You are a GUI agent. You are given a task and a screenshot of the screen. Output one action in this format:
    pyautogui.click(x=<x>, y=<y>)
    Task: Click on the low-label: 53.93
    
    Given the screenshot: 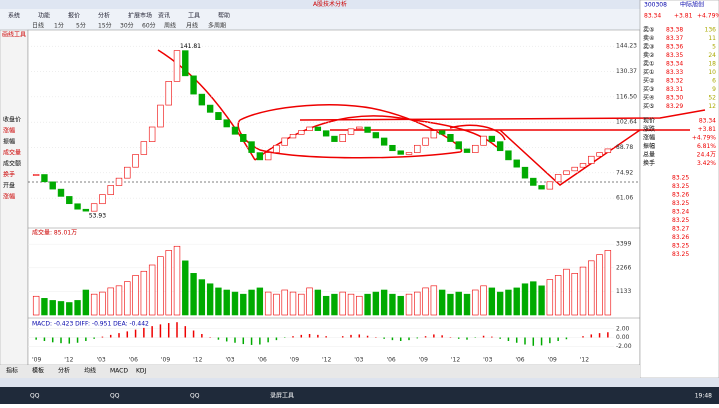 What is the action you would take?
    pyautogui.click(x=97, y=216)
    